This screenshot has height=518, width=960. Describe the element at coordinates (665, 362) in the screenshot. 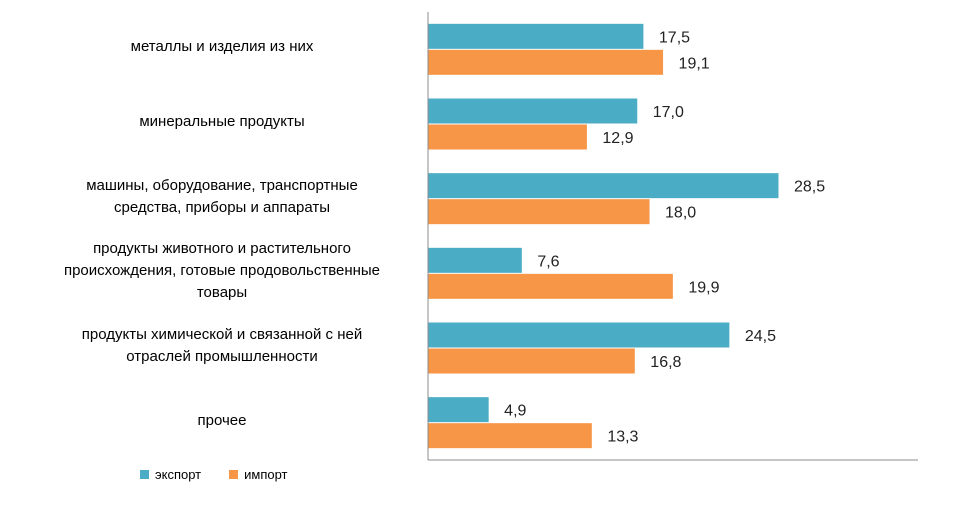

I see `value-label-import-4: 16,8` at that location.